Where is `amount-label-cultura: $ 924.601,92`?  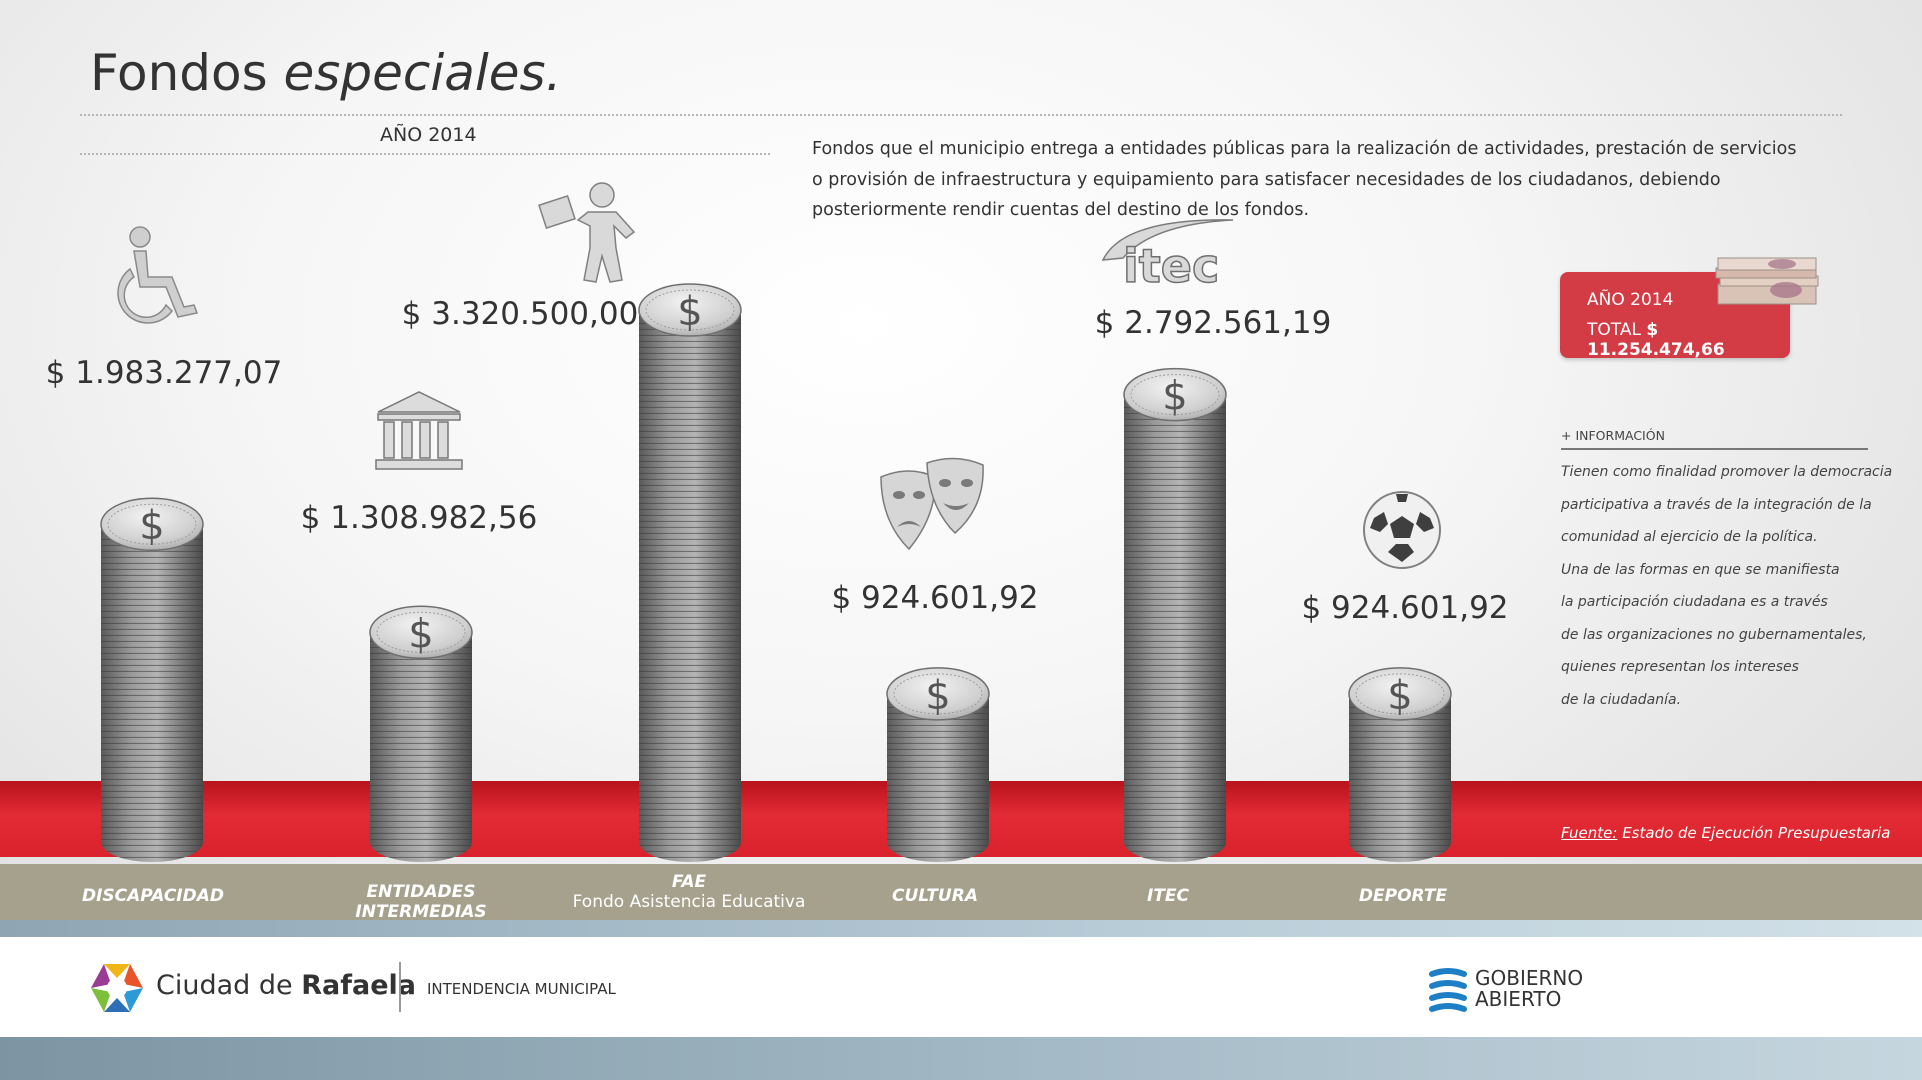
amount-label-cultura: $ 924.601,92 is located at coordinates (935, 598).